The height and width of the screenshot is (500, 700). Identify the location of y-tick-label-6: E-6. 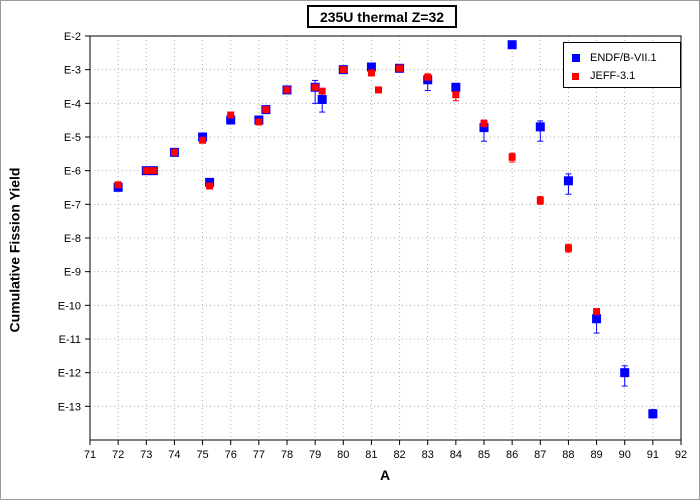
(72, 172).